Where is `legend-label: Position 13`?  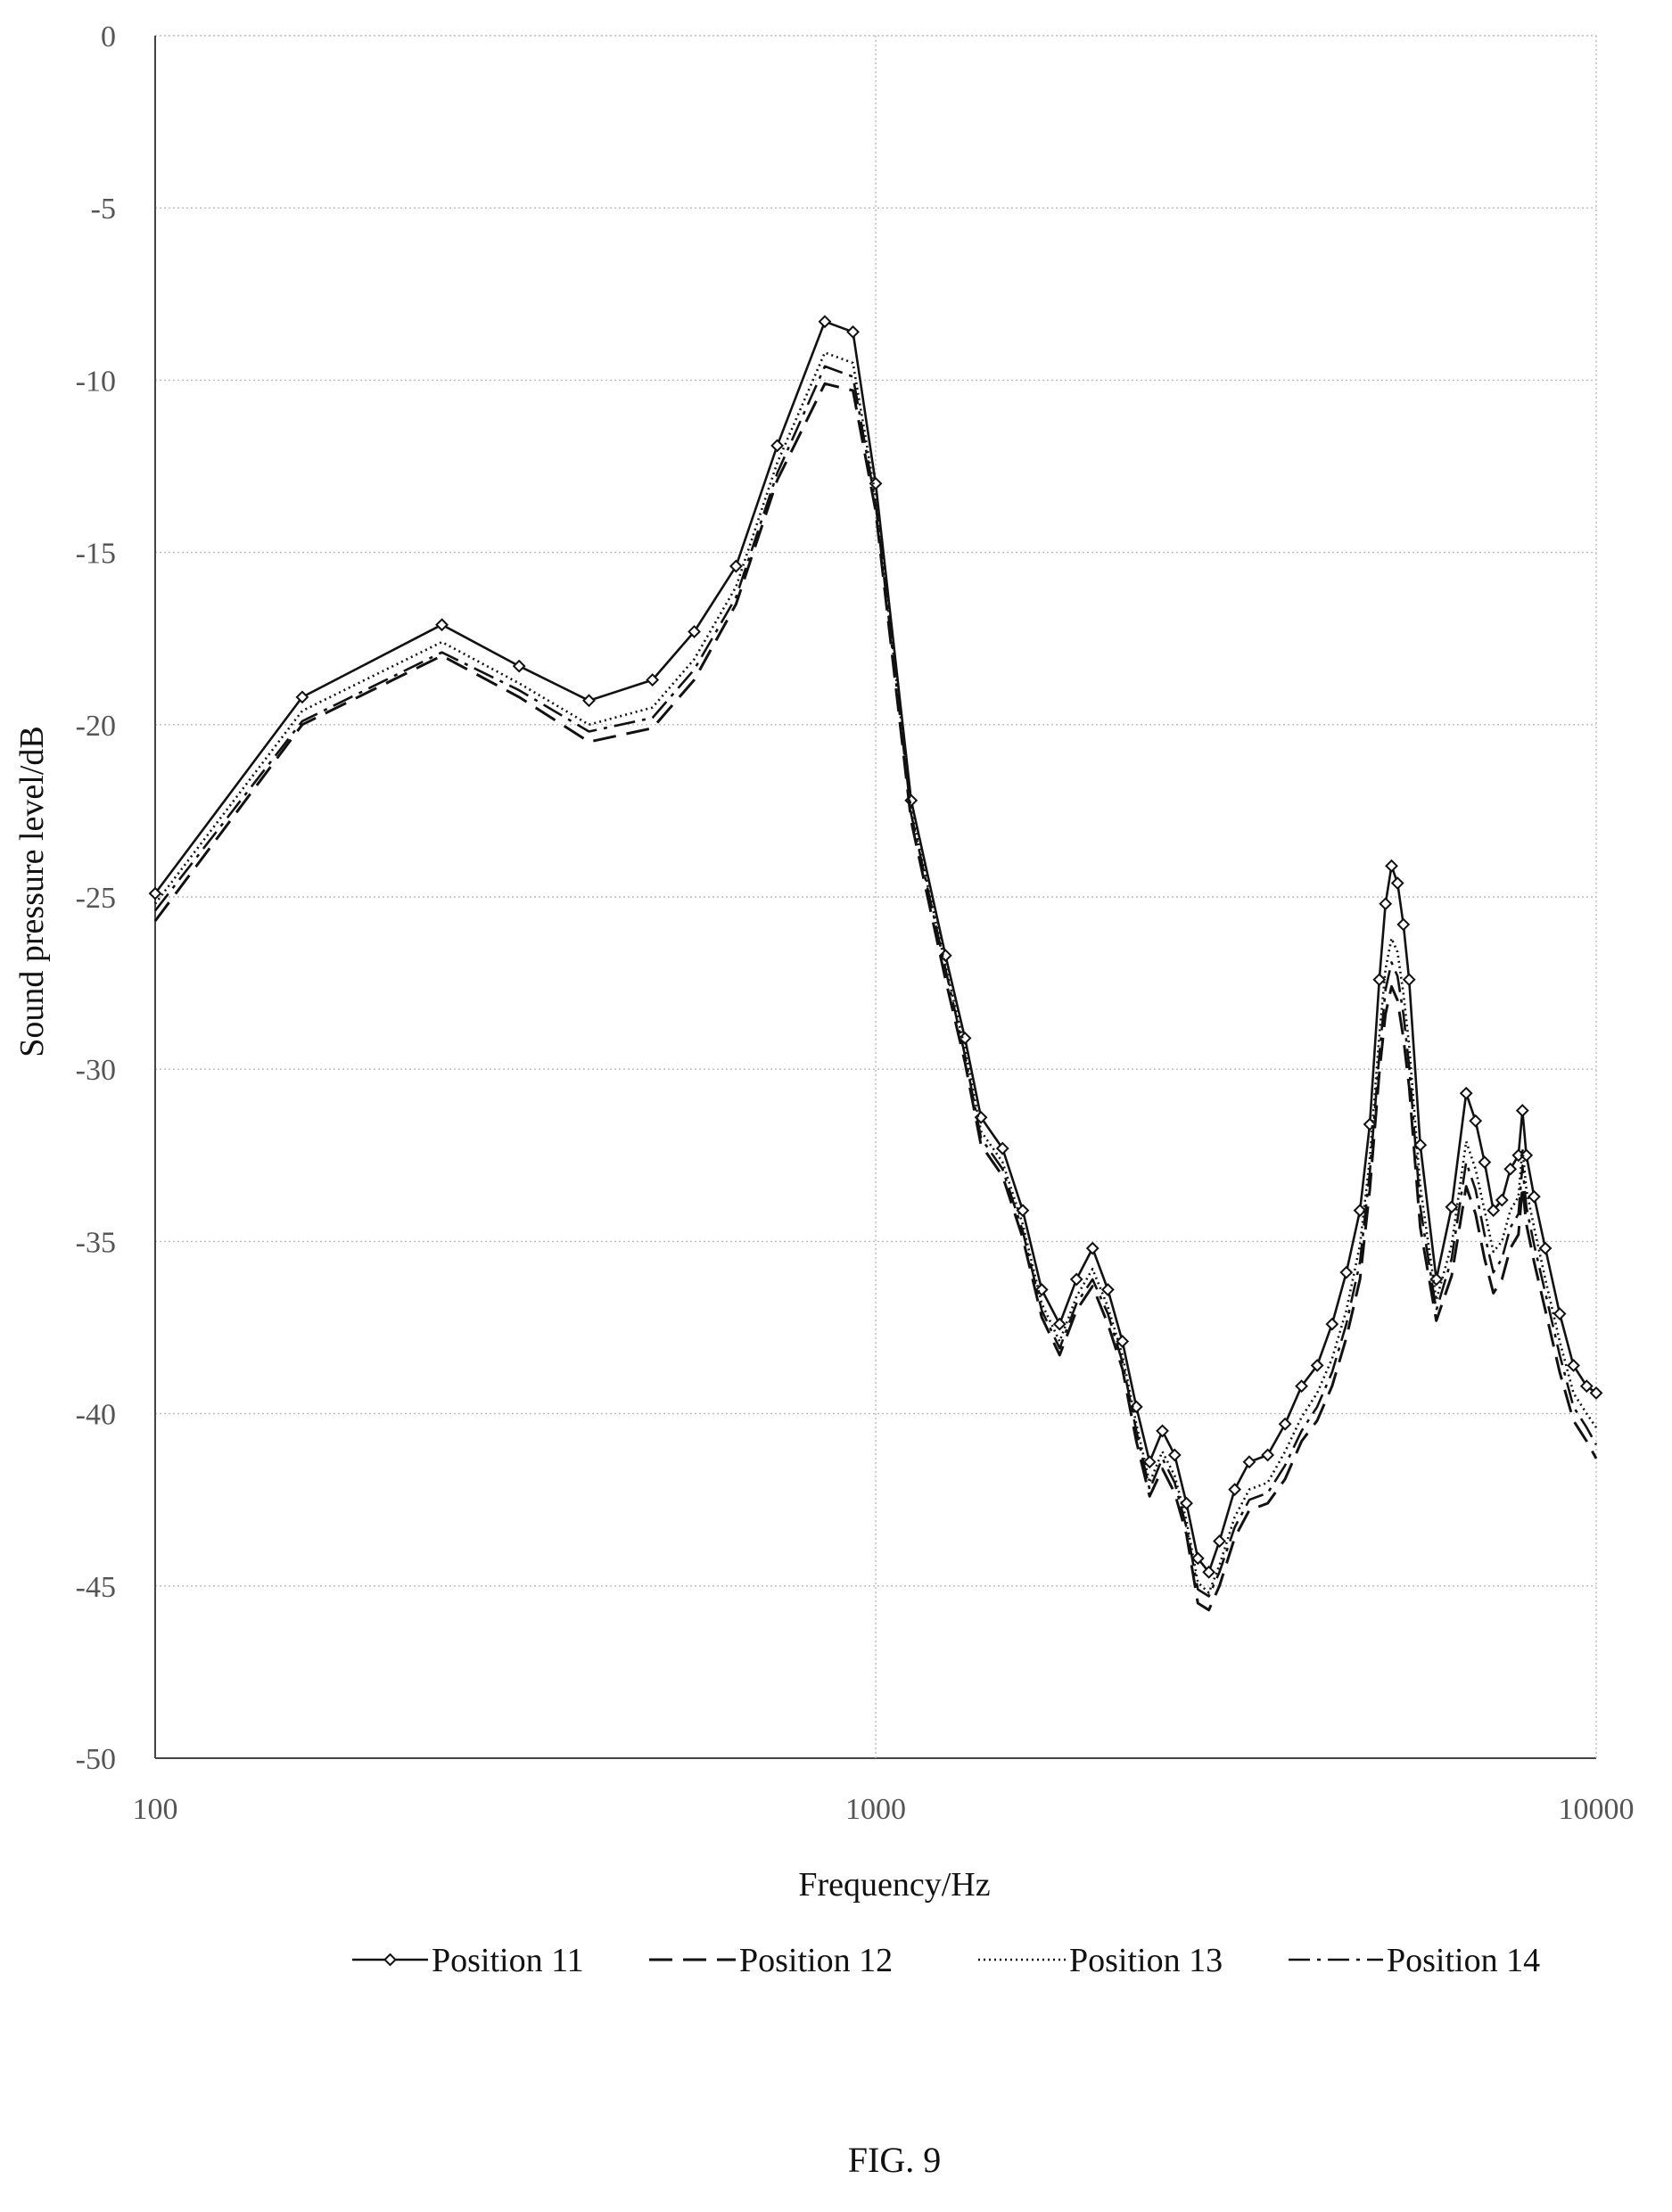
legend-label: Position 13 is located at coordinates (1146, 1960).